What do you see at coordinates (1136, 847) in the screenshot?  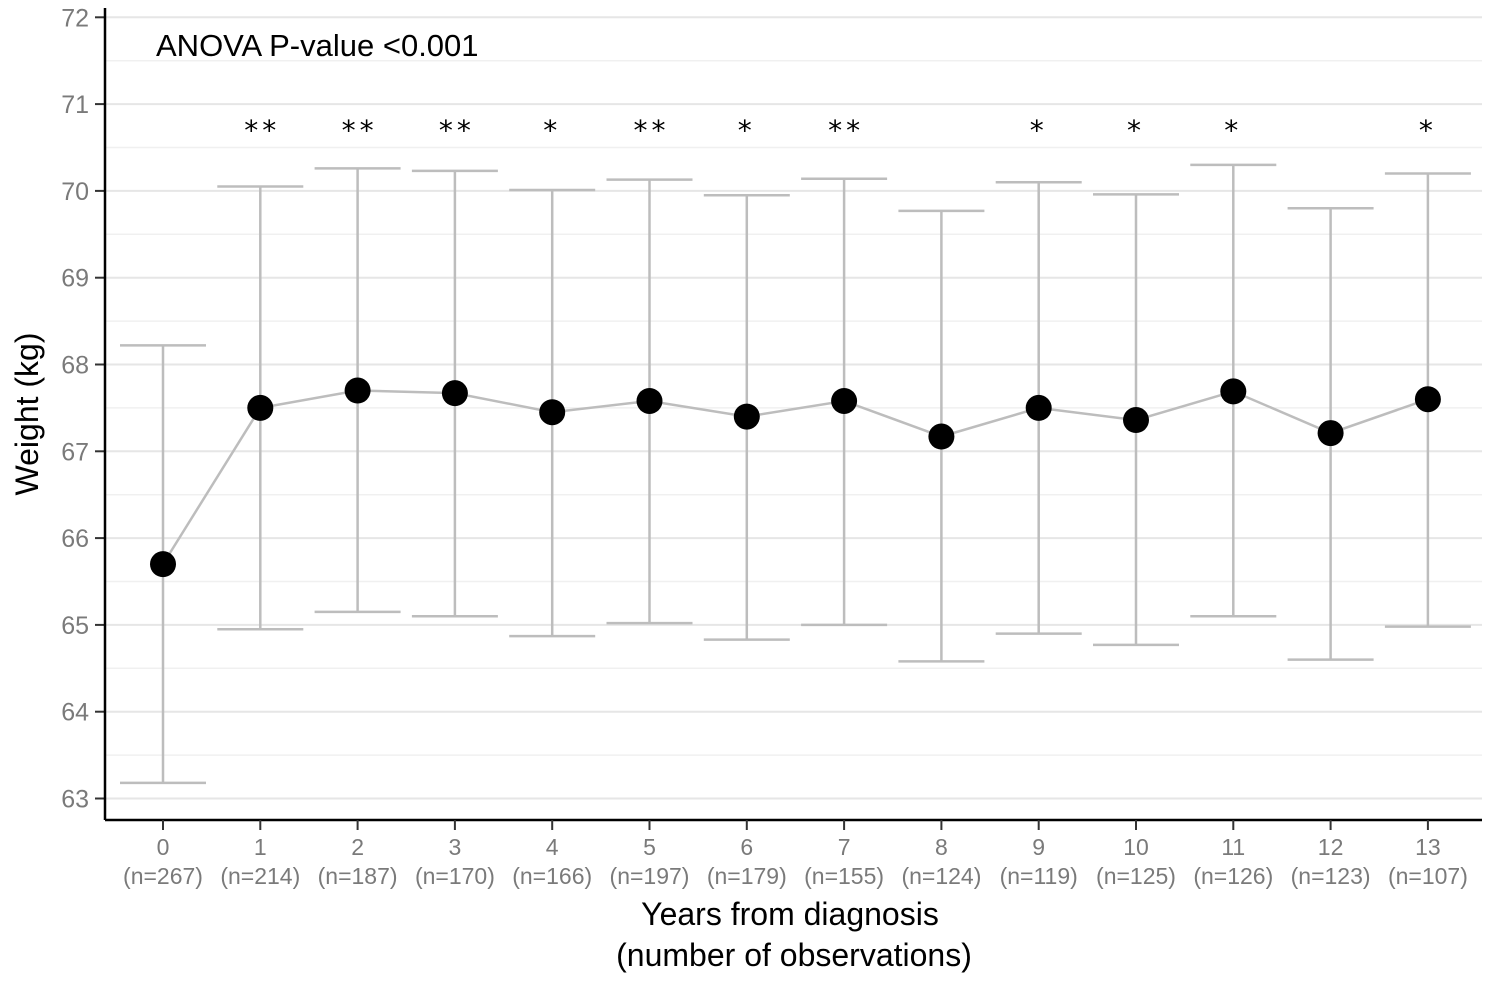 I see `x-tick-label: 10` at bounding box center [1136, 847].